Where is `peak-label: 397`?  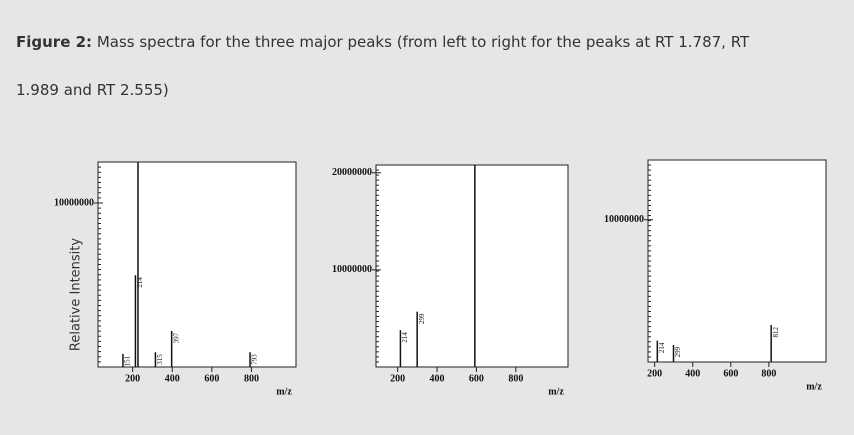 peak-label: 397 is located at coordinates (176, 337).